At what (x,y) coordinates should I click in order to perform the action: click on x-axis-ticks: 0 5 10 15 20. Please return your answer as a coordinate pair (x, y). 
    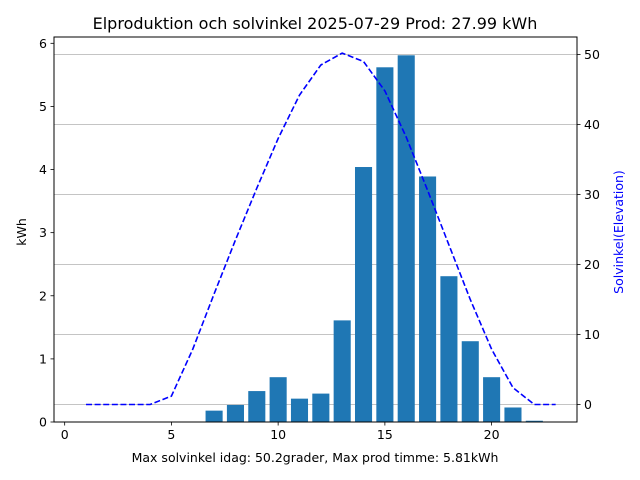
    Looking at the image, I should click on (280, 432).